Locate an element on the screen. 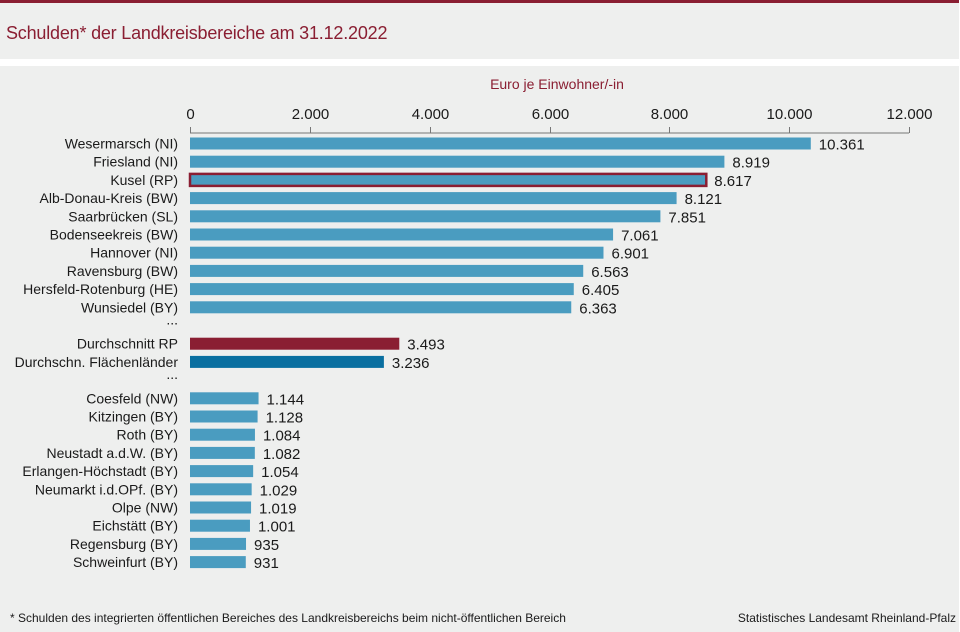  value-label: 1.001 is located at coordinates (277, 527).